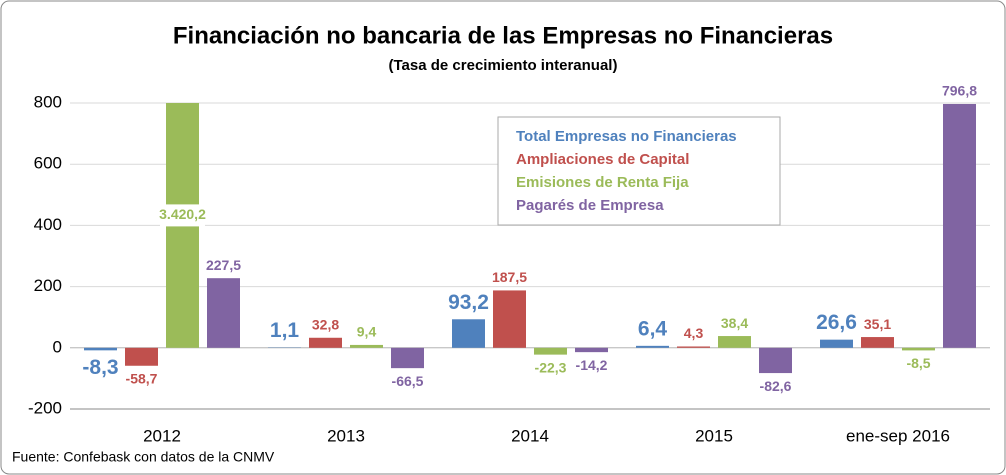  I want to click on data-label: -82,6, so click(776, 386).